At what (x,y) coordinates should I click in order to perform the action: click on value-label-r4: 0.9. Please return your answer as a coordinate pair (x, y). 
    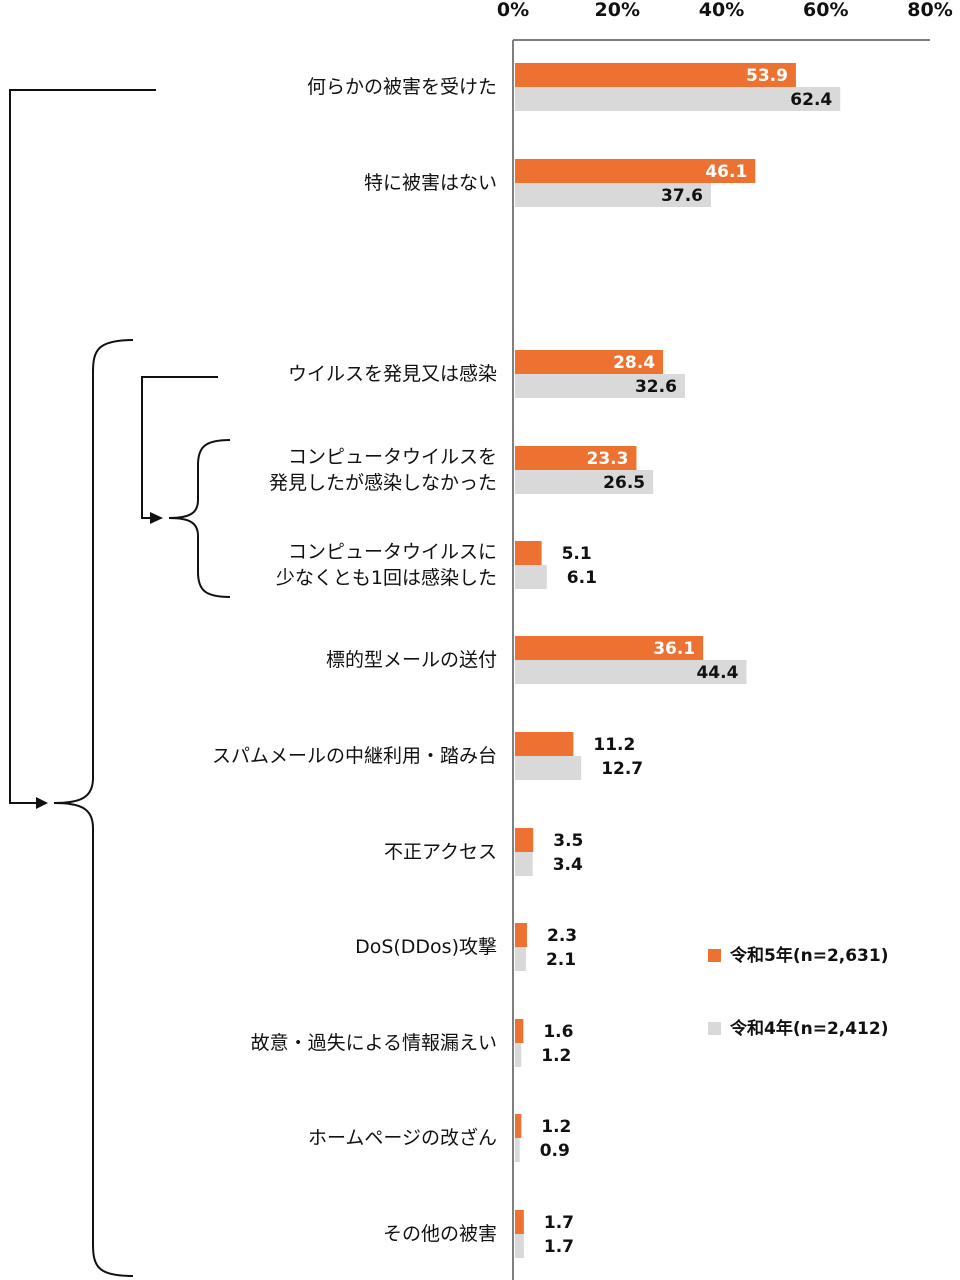
    Looking at the image, I should click on (555, 1151).